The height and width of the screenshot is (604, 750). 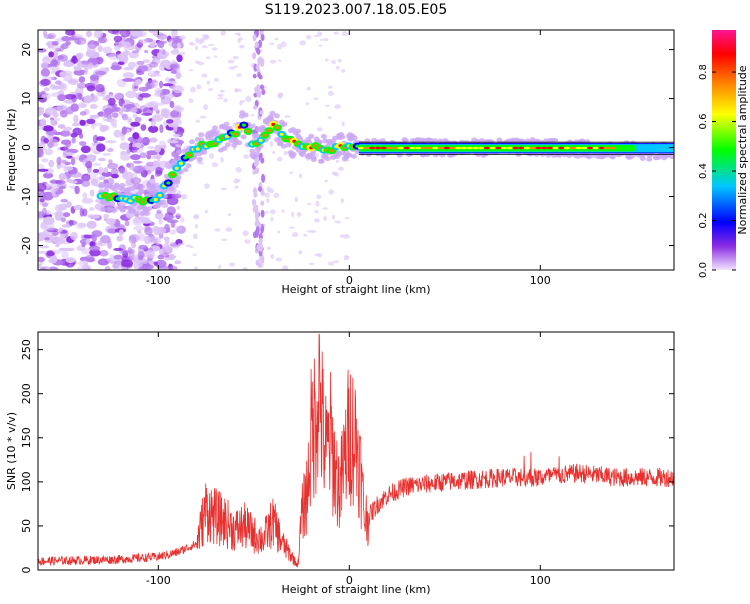 I want to click on y-tick-label: 10, so click(x=26, y=99).